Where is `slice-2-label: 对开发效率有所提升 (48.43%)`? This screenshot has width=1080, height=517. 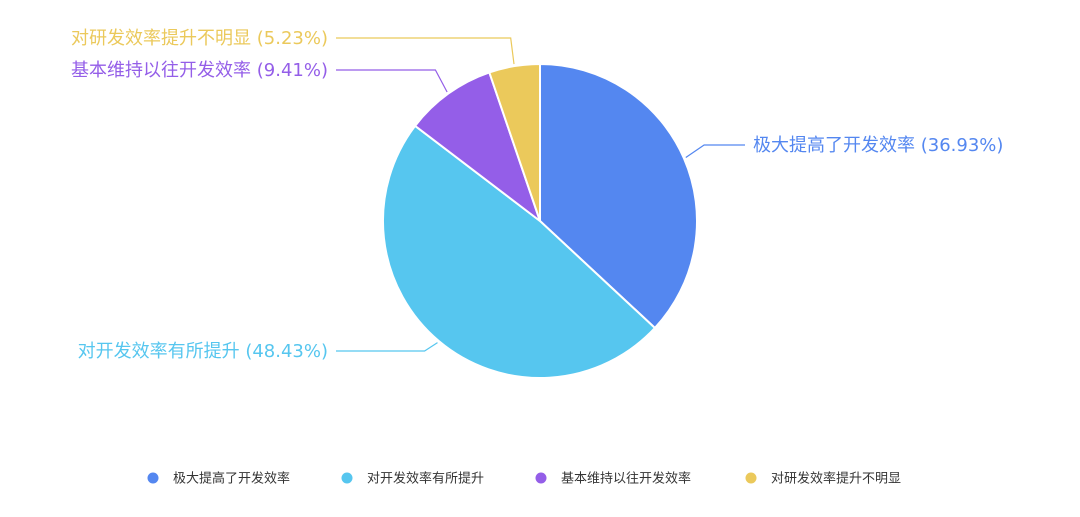
slice-2-label: 对开发效率有所提升 (48.43%) is located at coordinates (203, 351).